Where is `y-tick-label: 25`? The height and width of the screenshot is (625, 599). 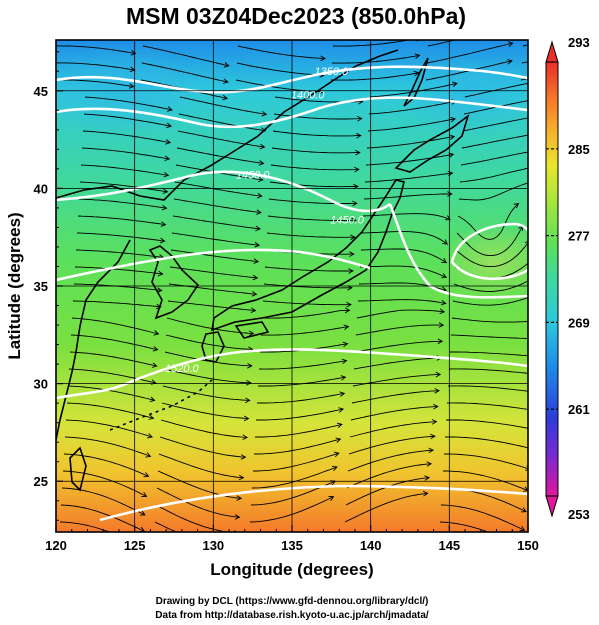 y-tick-label: 25 is located at coordinates (41, 481).